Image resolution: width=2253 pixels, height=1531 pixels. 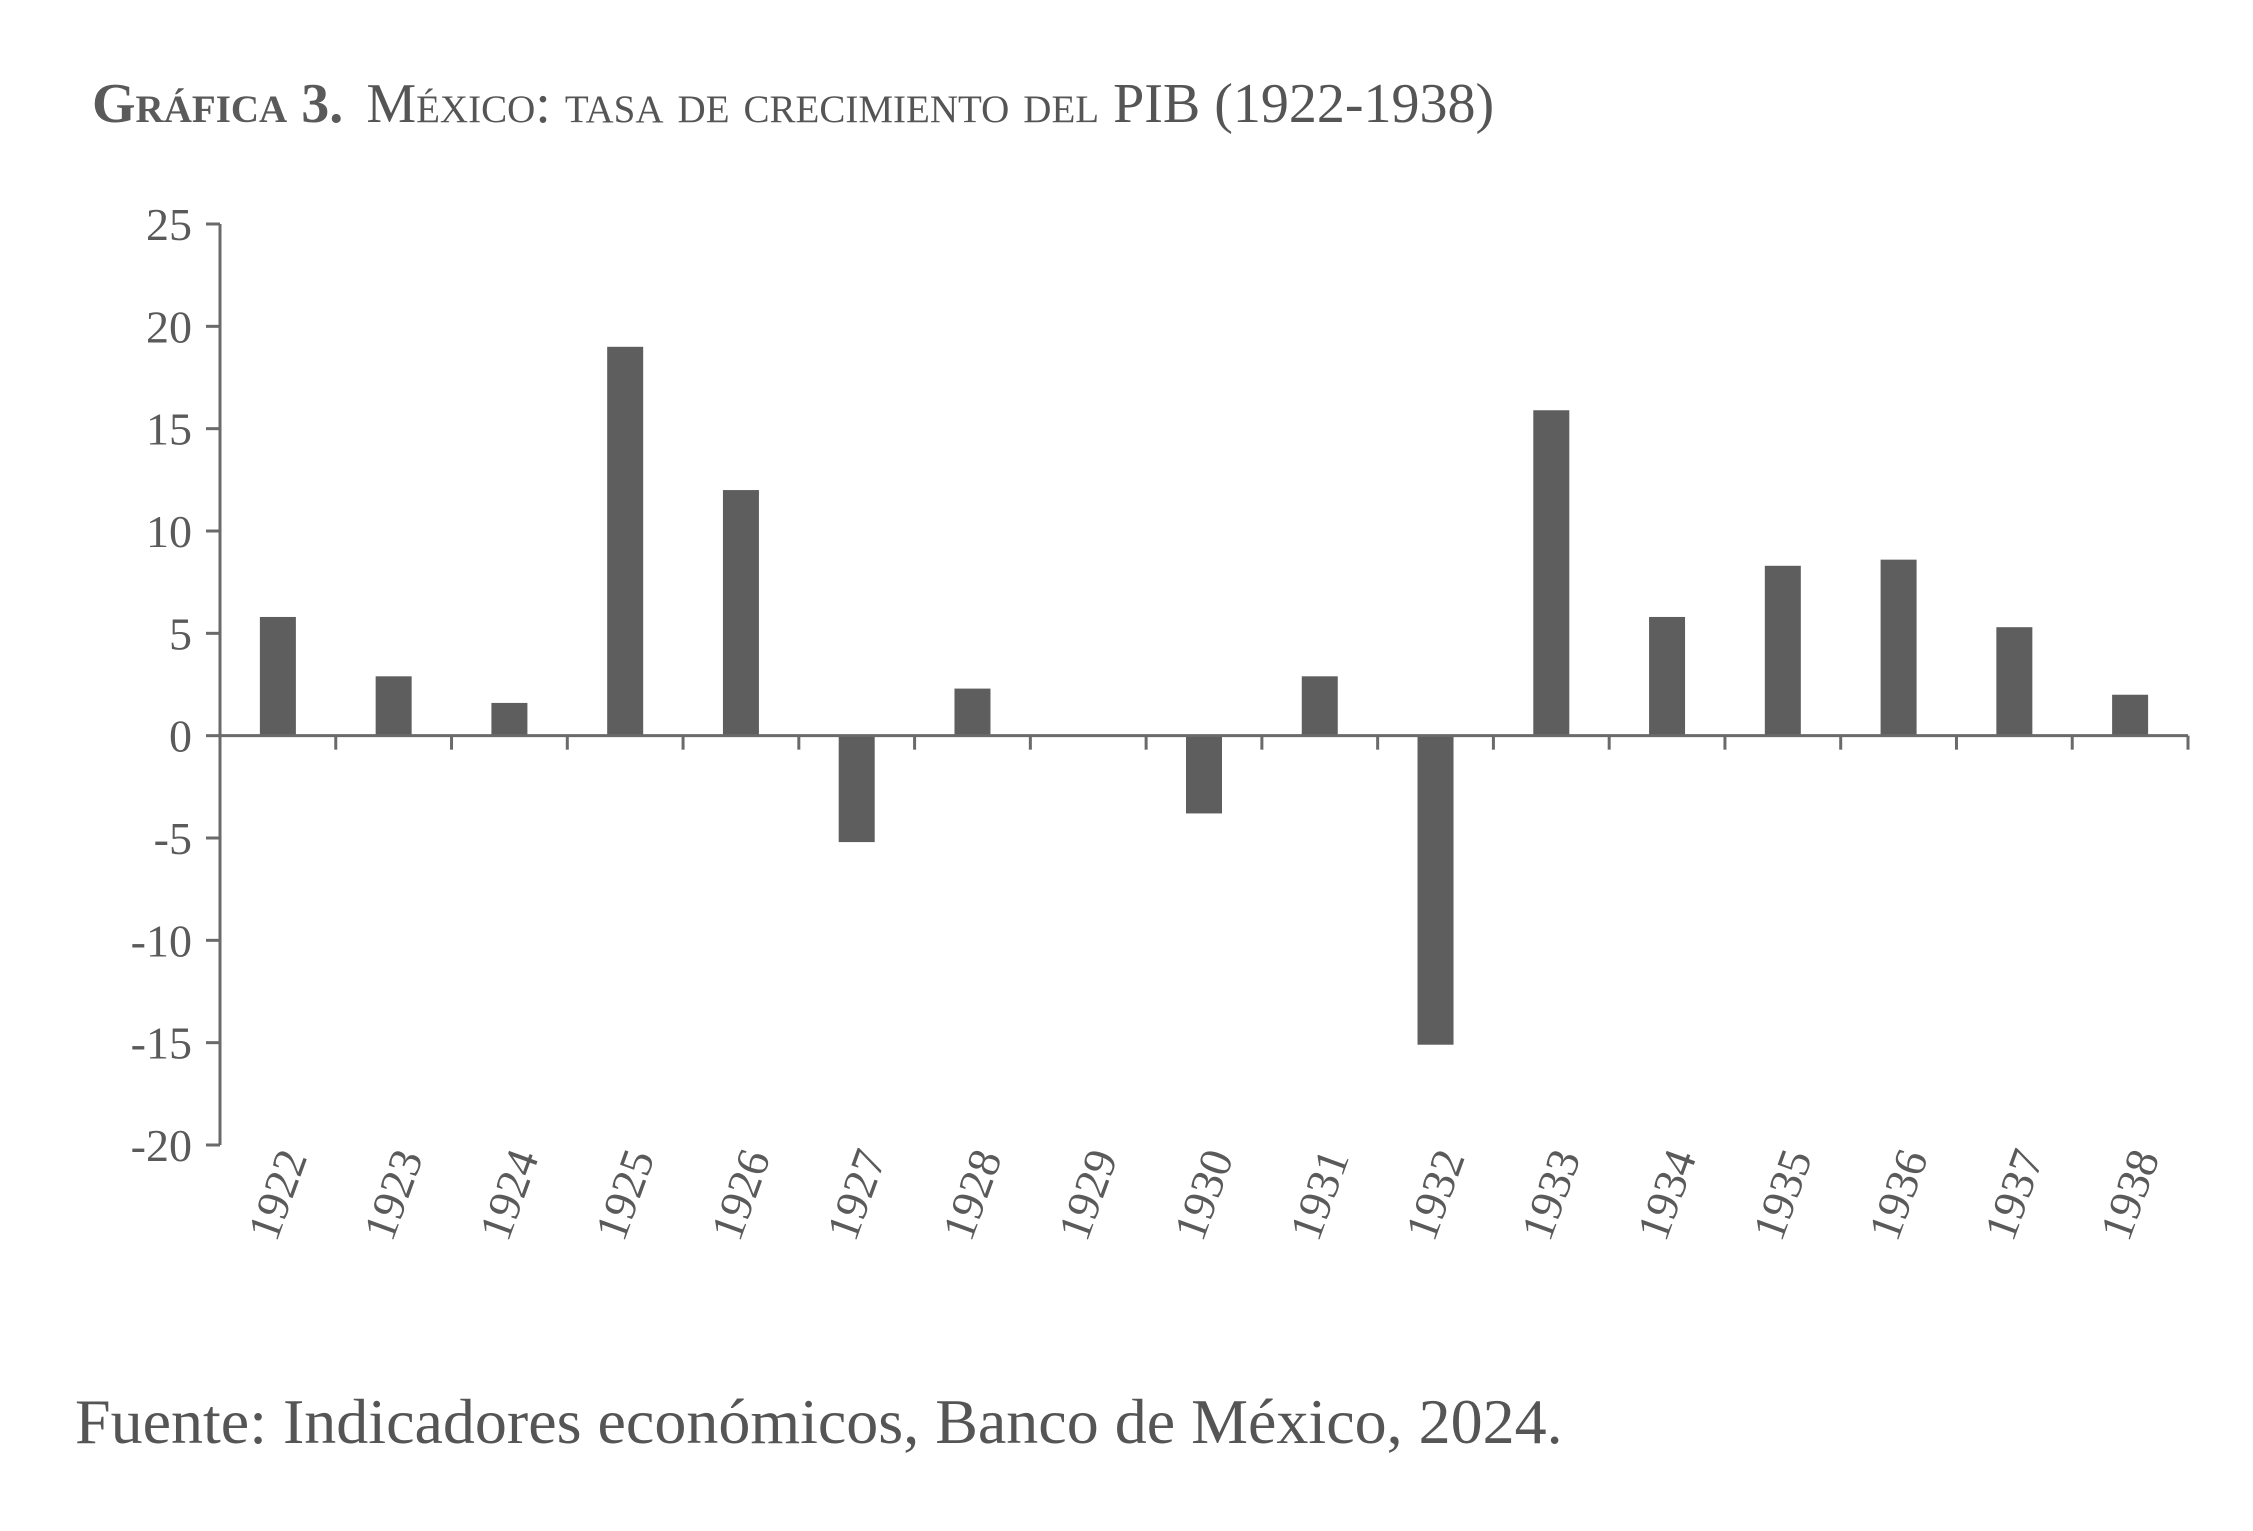 What do you see at coordinates (1319, 706) in the screenshot?
I see `bar-1931` at bounding box center [1319, 706].